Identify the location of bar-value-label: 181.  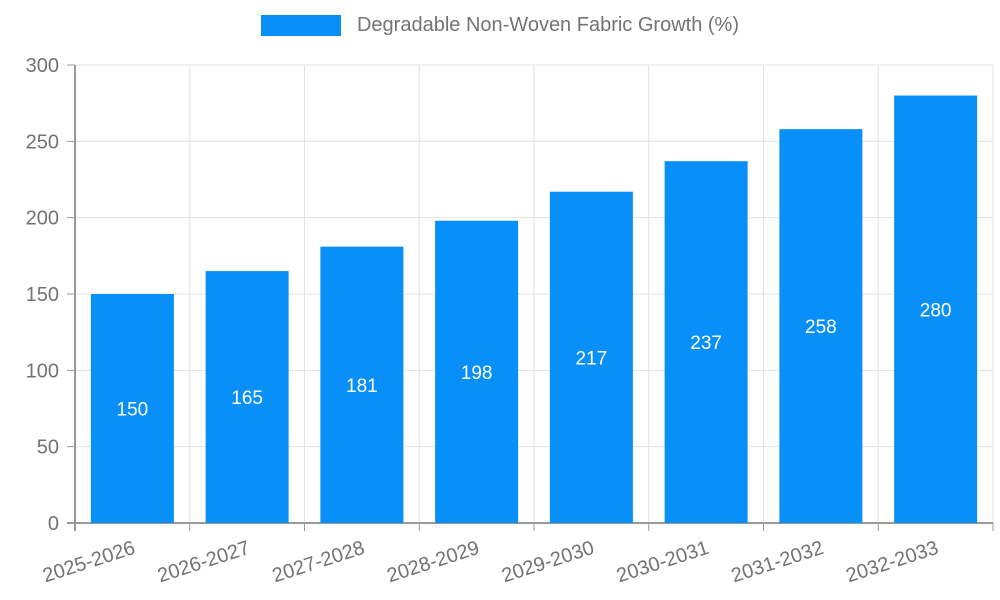
(362, 386).